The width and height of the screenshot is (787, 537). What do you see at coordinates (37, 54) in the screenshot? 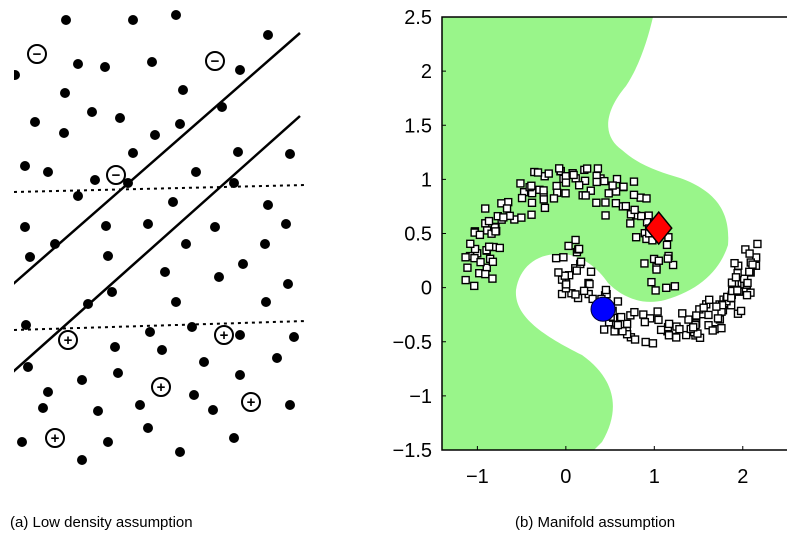
I see `negative-example-sign: −` at bounding box center [37, 54].